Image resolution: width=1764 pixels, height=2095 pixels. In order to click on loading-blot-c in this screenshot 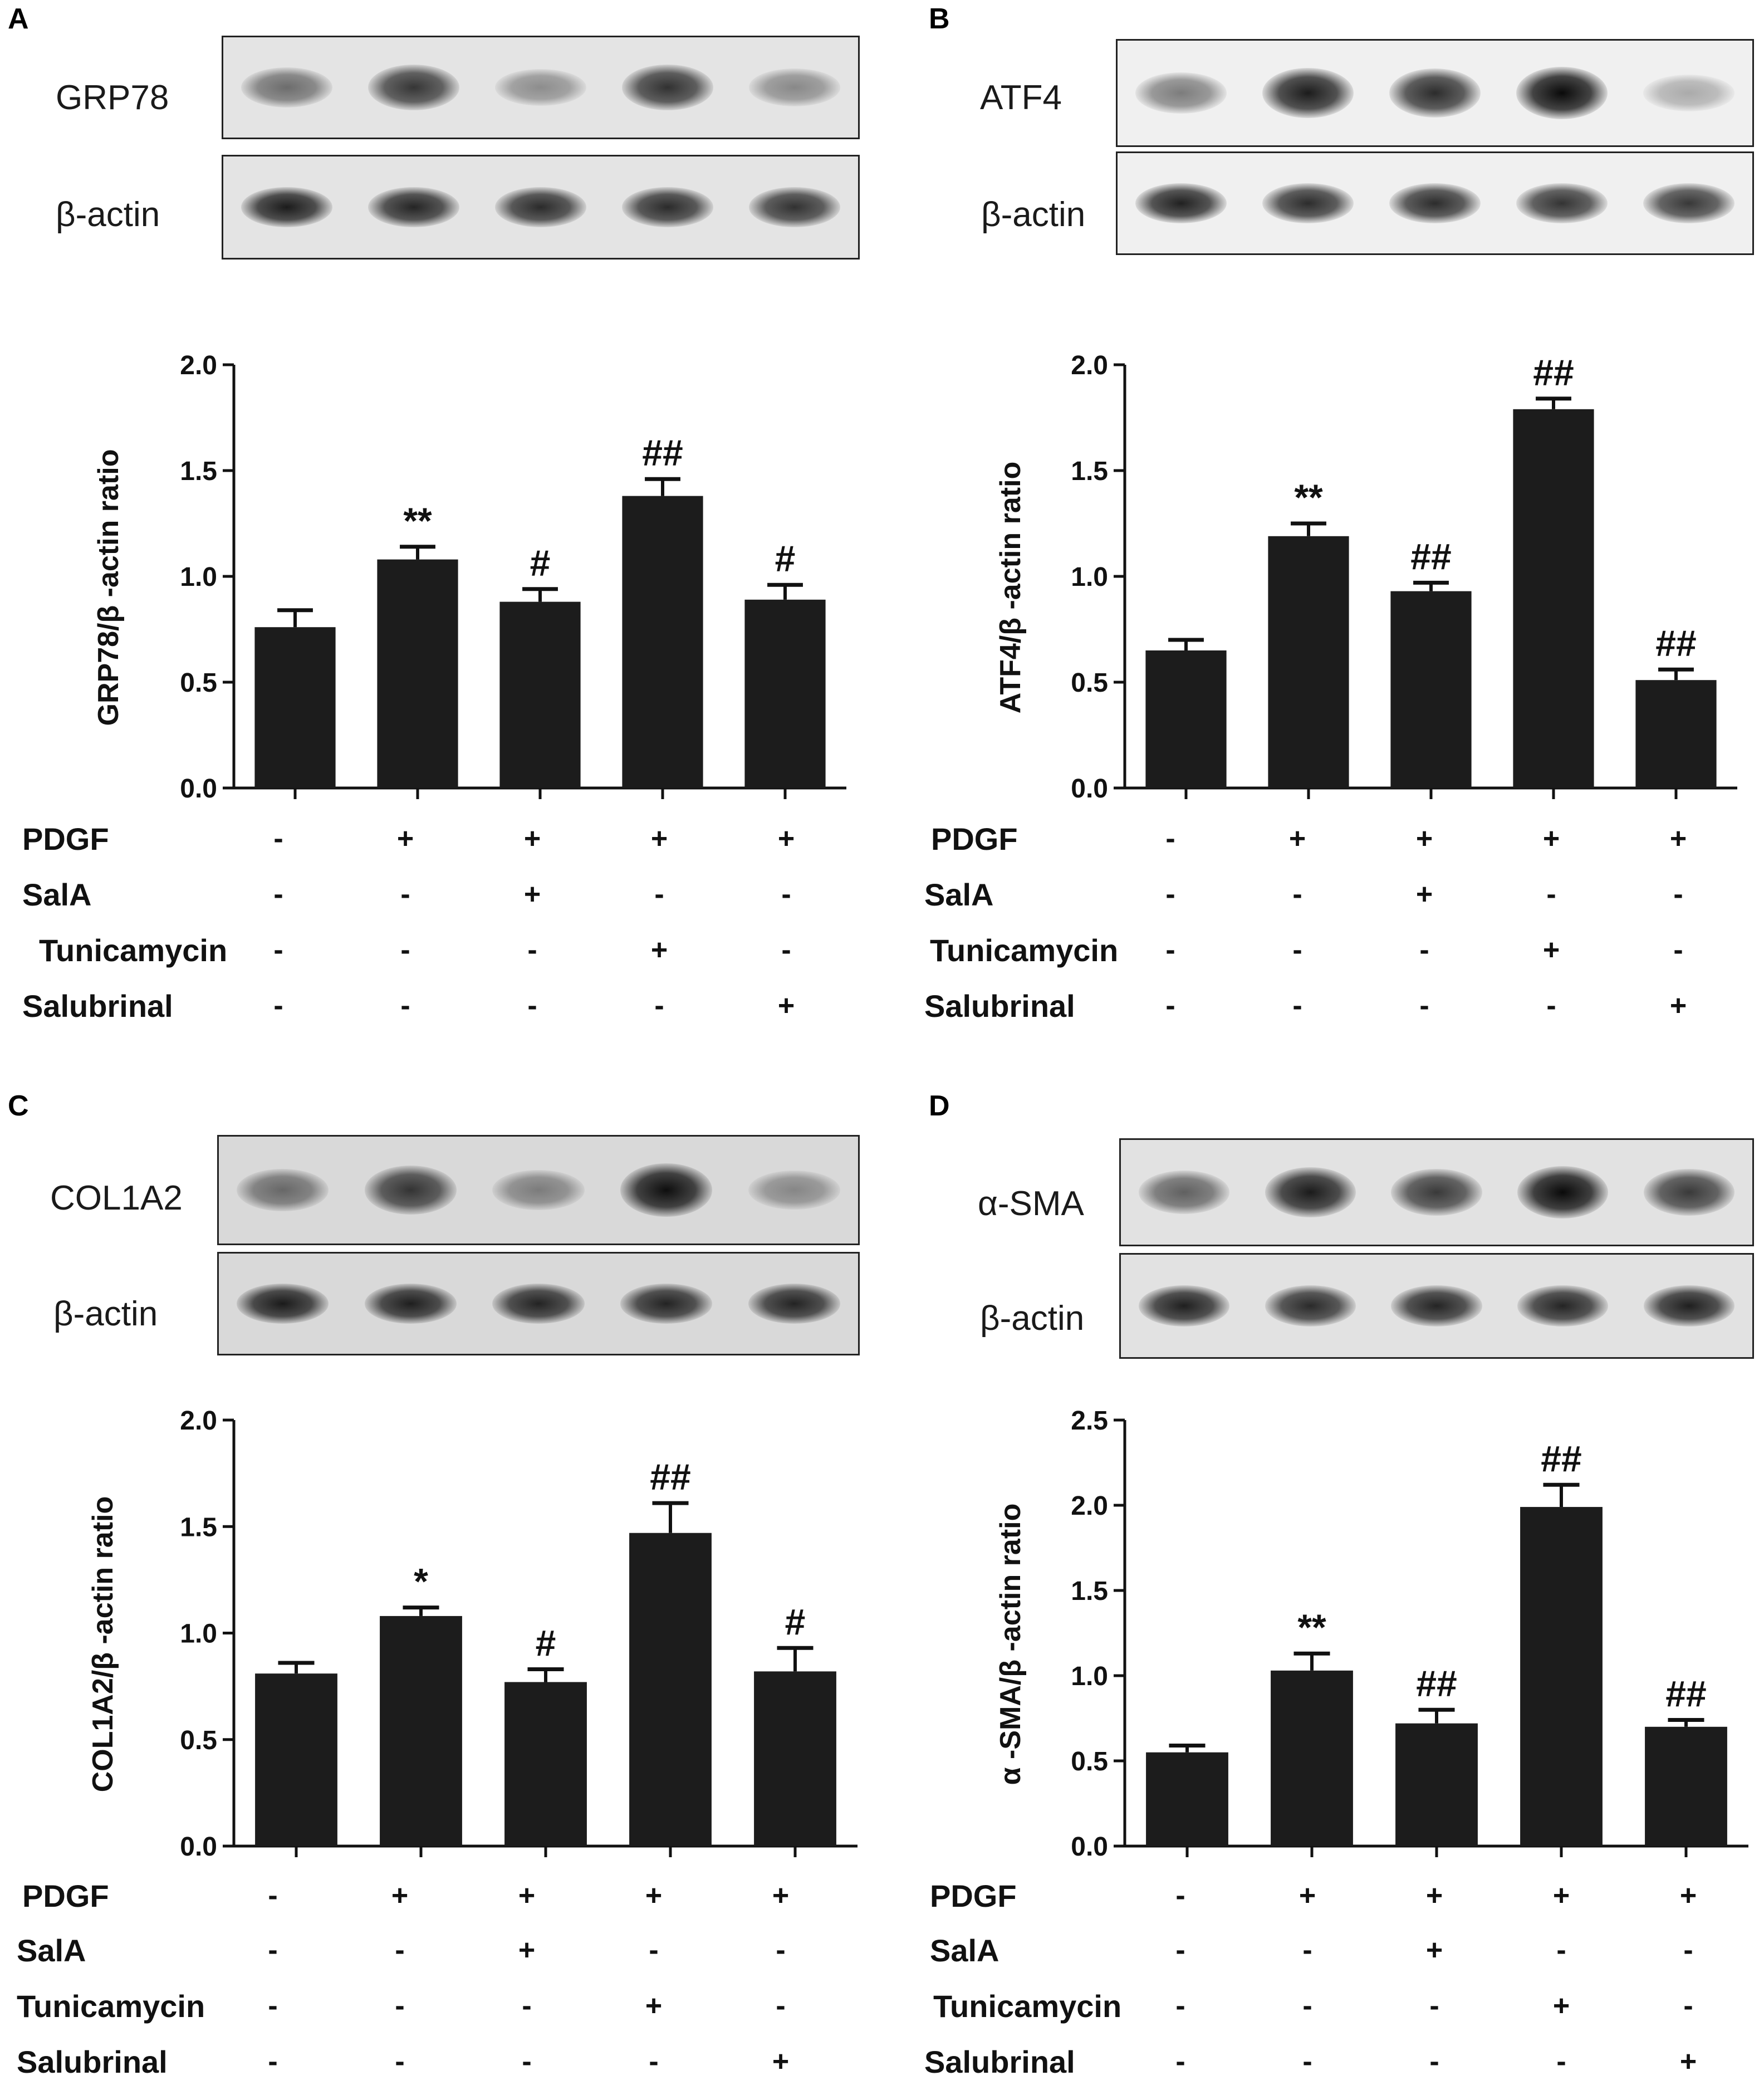, I will do `click(538, 1303)`.